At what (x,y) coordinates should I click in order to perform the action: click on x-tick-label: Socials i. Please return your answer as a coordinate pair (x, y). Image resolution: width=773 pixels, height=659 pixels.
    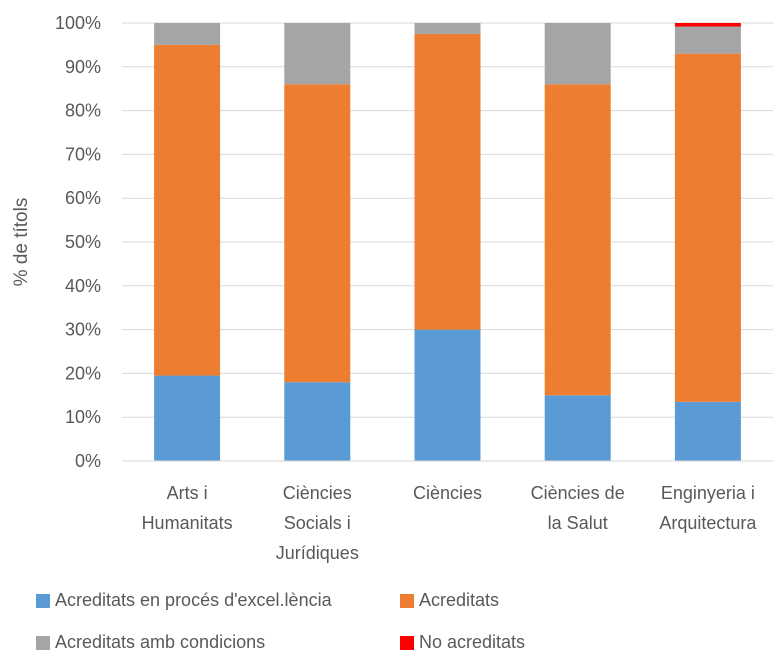
    Looking at the image, I should click on (317, 523).